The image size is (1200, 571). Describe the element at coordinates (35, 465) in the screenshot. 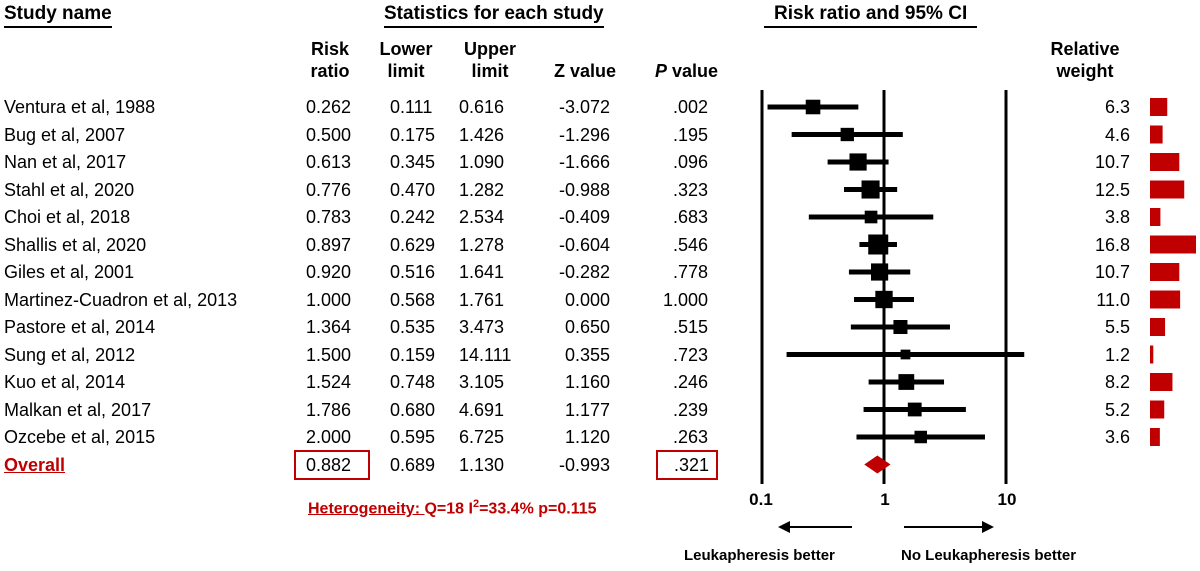

I see `overall-label: Overall` at that location.